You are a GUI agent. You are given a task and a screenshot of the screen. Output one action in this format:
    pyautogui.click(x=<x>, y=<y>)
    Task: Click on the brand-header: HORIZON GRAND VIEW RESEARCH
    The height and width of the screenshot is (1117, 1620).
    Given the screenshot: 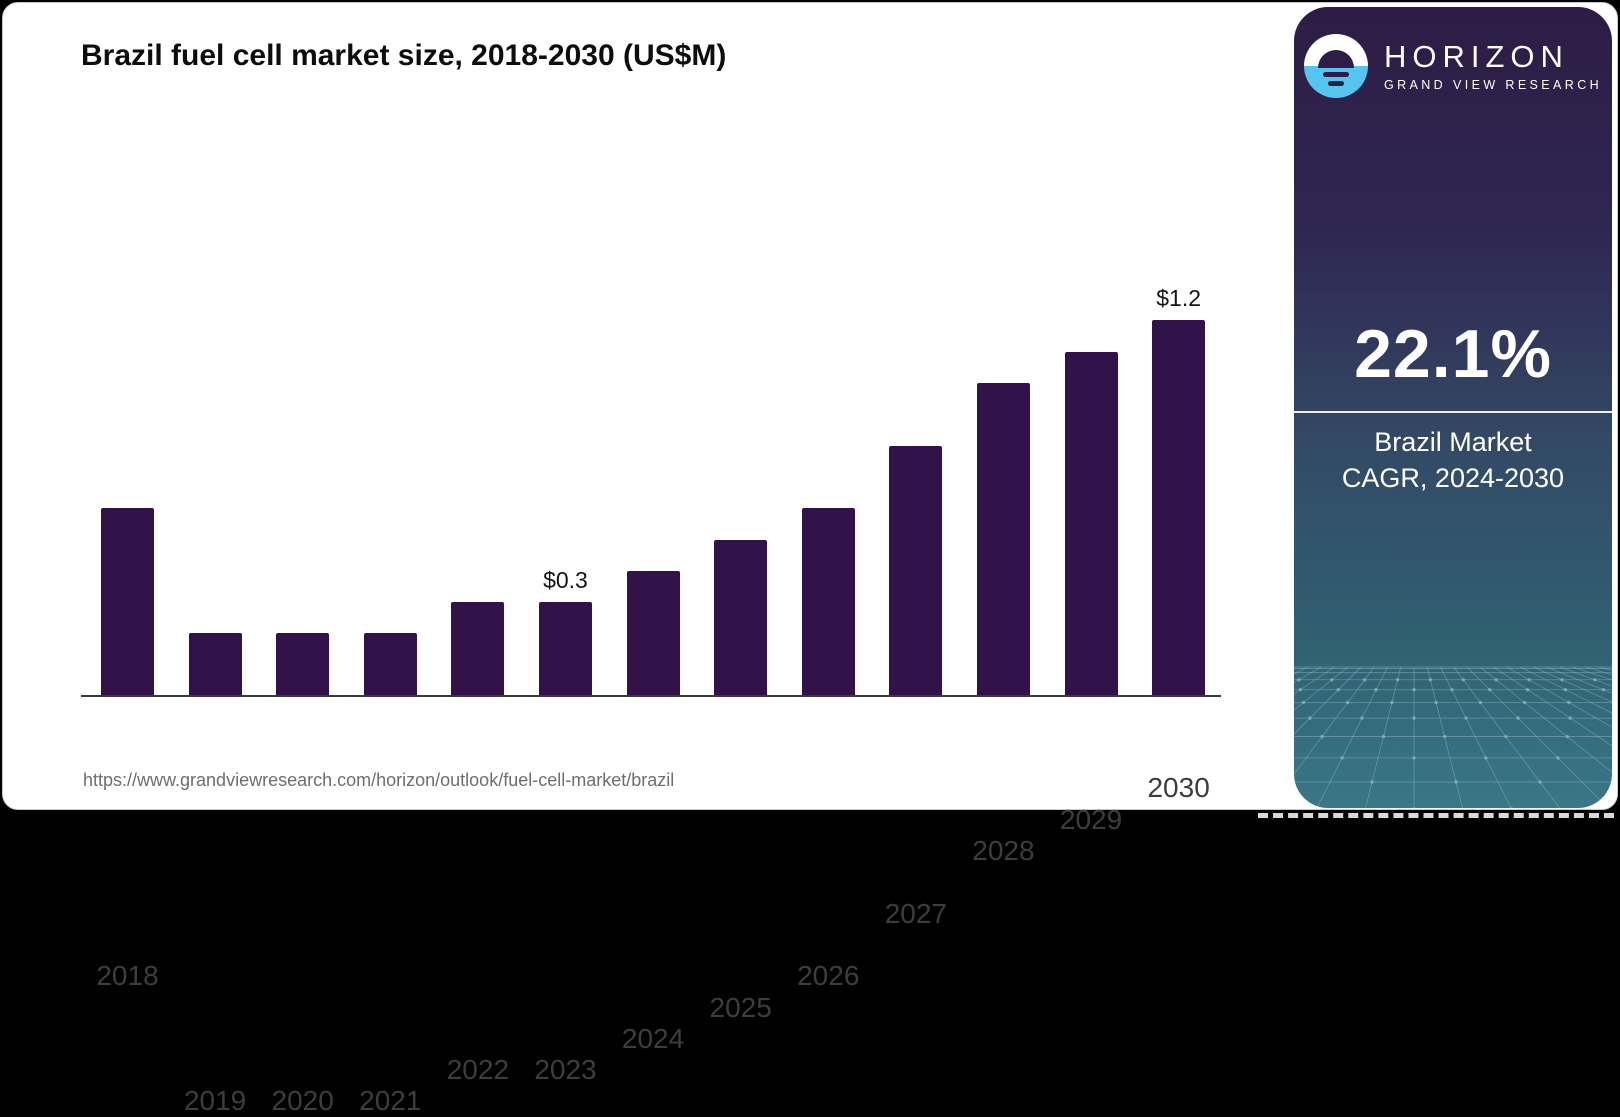 What is the action you would take?
    pyautogui.click(x=1453, y=66)
    